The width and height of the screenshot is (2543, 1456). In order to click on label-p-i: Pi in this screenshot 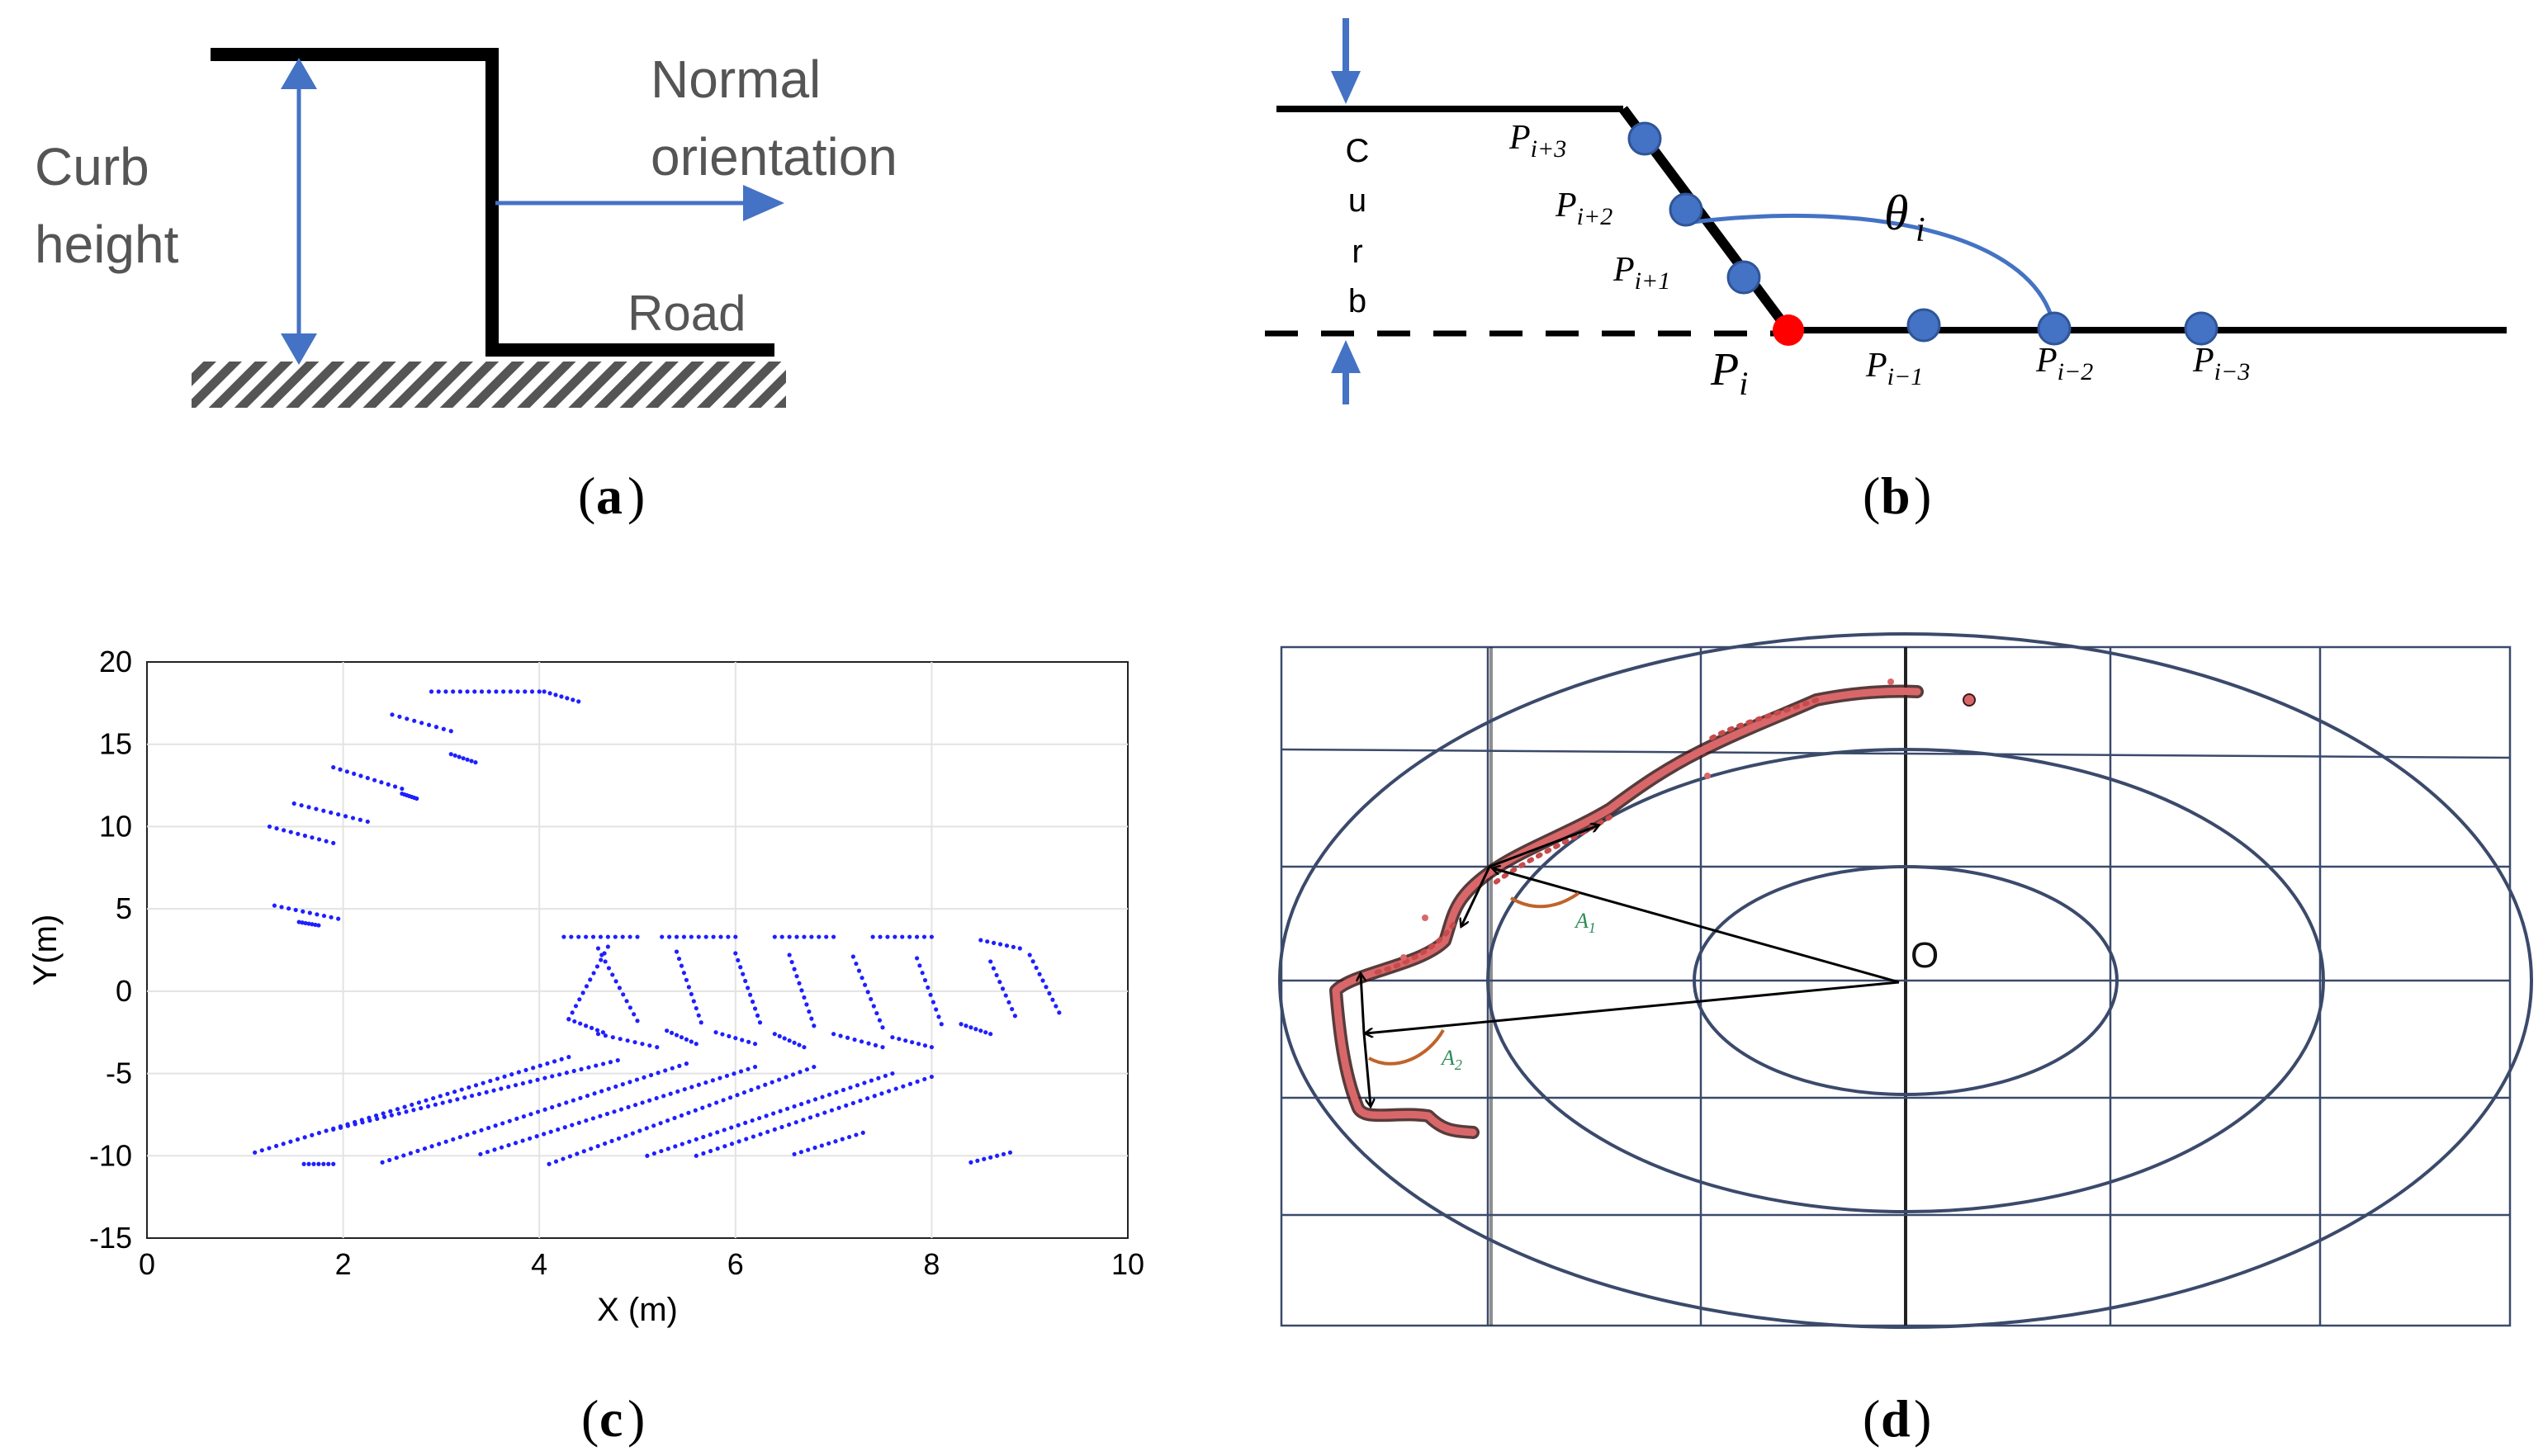, I will do `click(1729, 373)`.